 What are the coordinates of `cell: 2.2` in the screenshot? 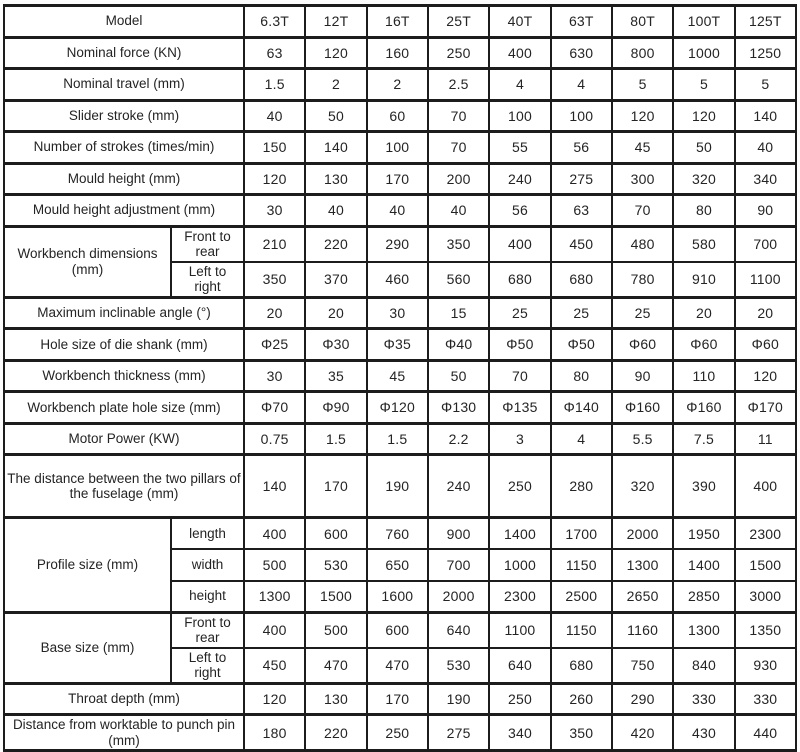 It's located at (458, 439).